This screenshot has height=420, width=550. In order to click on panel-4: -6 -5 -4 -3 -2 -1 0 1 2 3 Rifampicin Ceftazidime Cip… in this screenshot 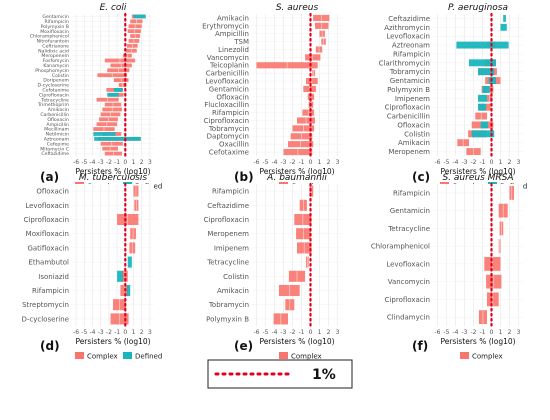, I will do `click(273, 267)`.